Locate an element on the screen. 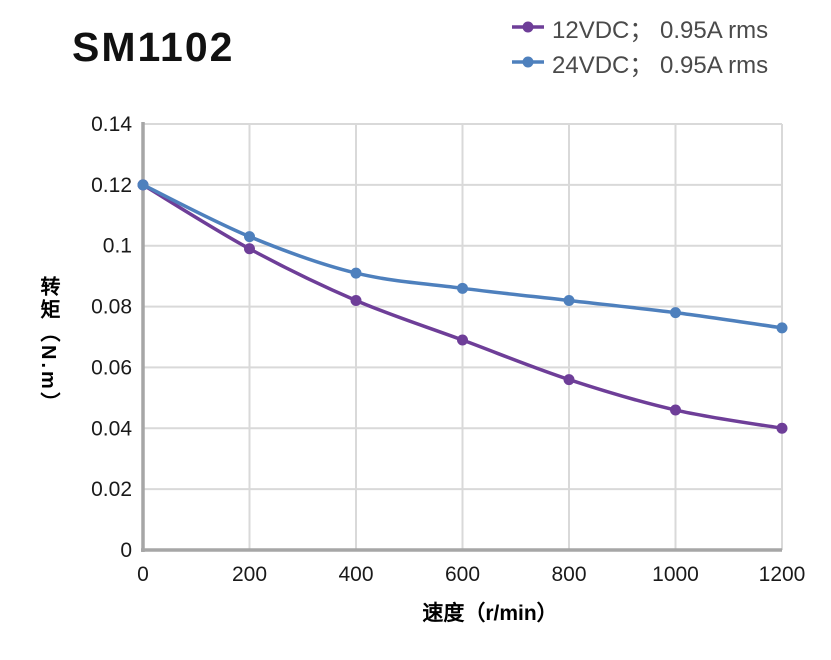 The width and height of the screenshot is (831, 660). y-tick-label: 0.14 is located at coordinates (111, 124).